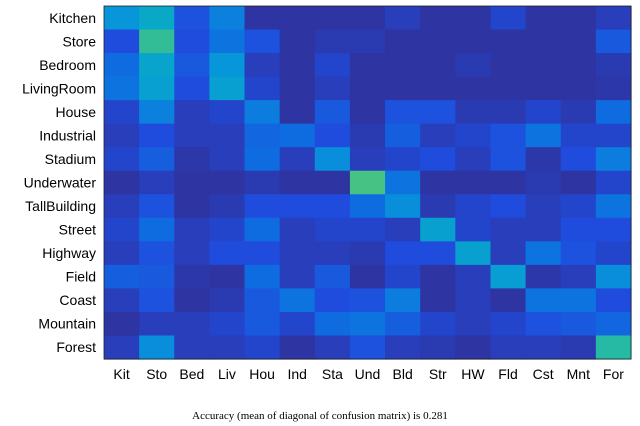 This screenshot has width=640, height=426. What do you see at coordinates (122, 253) in the screenshot?
I see `cell-Highway-Kit` at bounding box center [122, 253].